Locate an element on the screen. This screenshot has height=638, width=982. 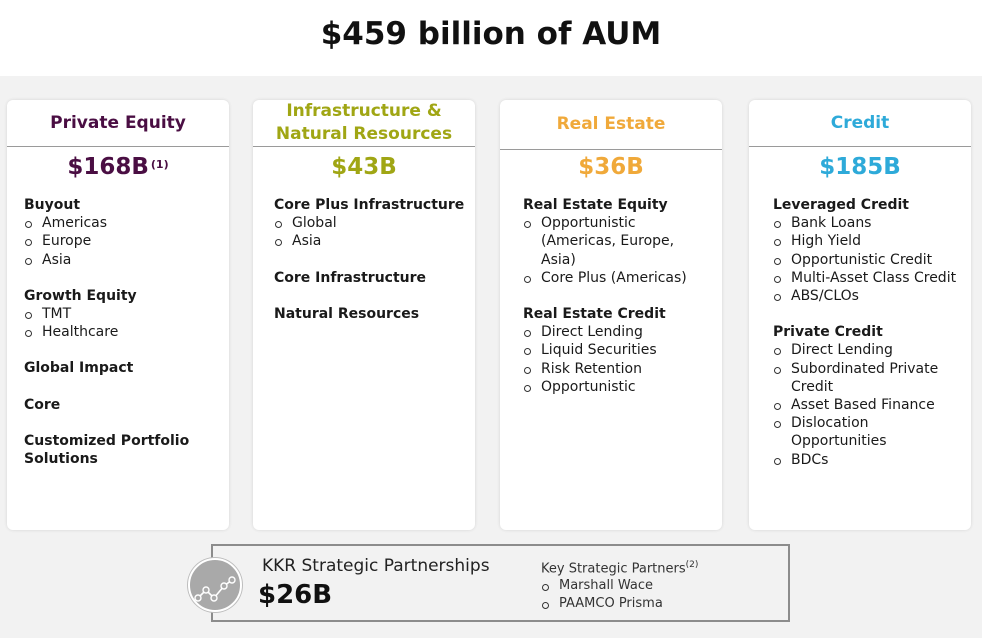
strategy-group: Core Plus Infrastructure Global Asia is located at coordinates (369, 223).